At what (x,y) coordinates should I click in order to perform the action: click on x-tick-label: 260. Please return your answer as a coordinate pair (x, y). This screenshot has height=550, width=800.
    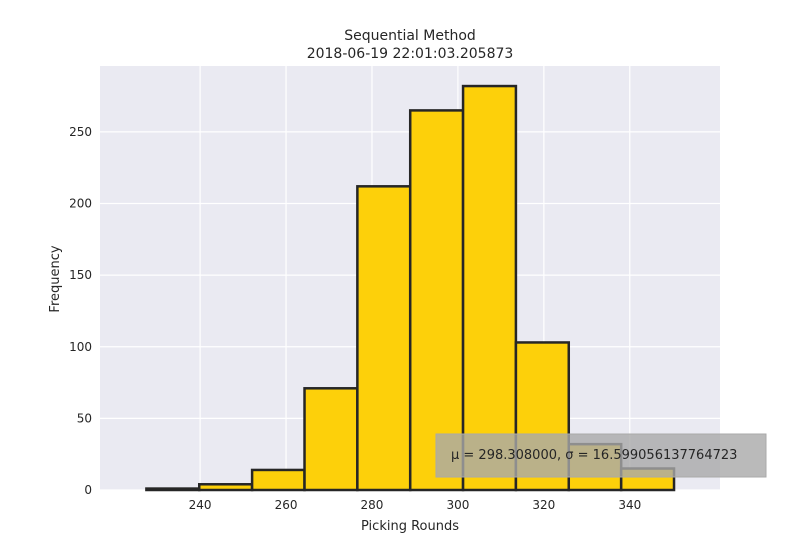
    Looking at the image, I should click on (286, 505).